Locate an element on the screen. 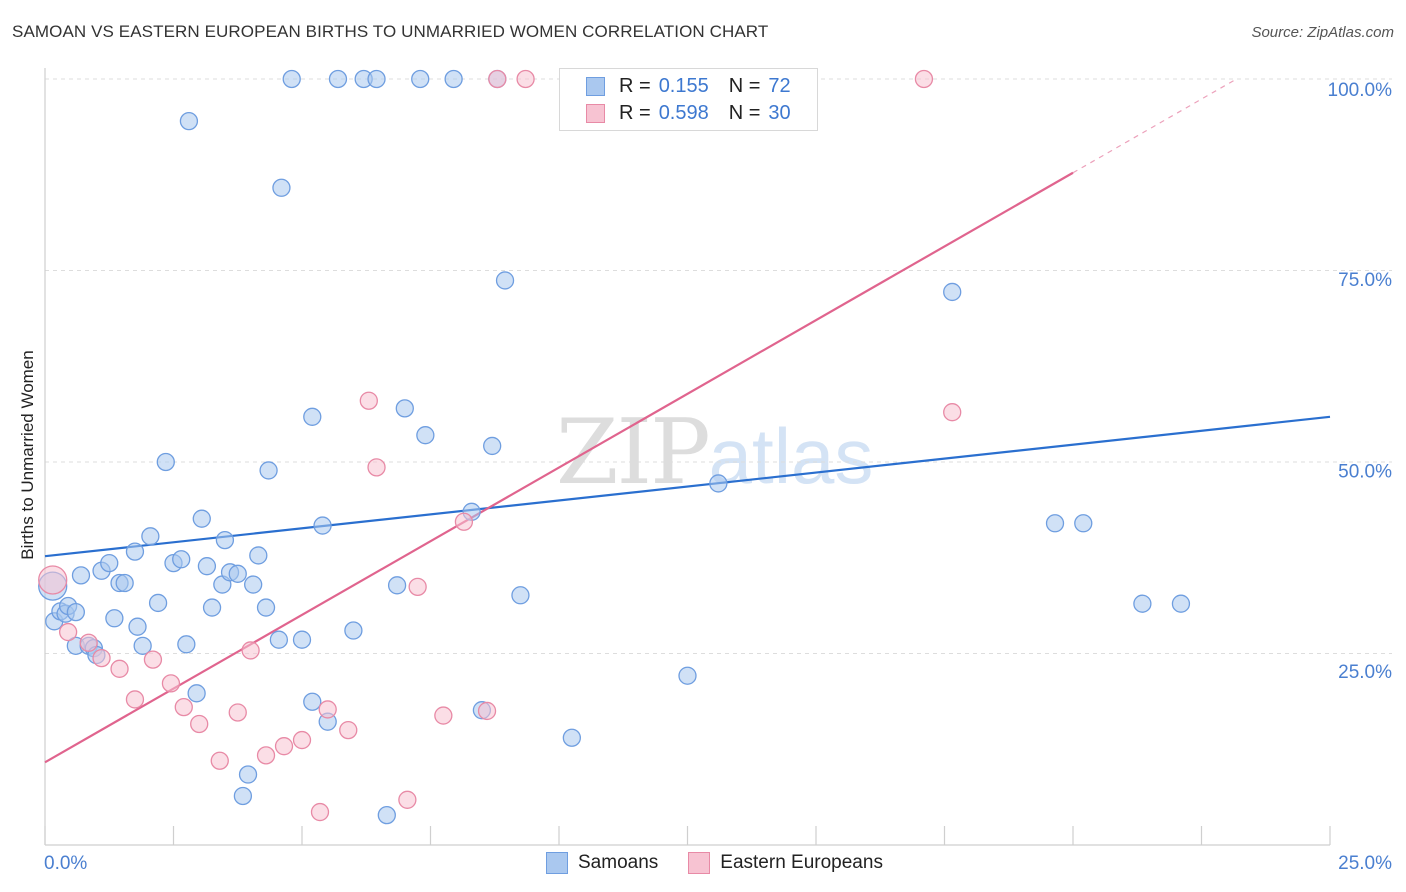  x-tick-label: 0.0% is located at coordinates (65, 863).